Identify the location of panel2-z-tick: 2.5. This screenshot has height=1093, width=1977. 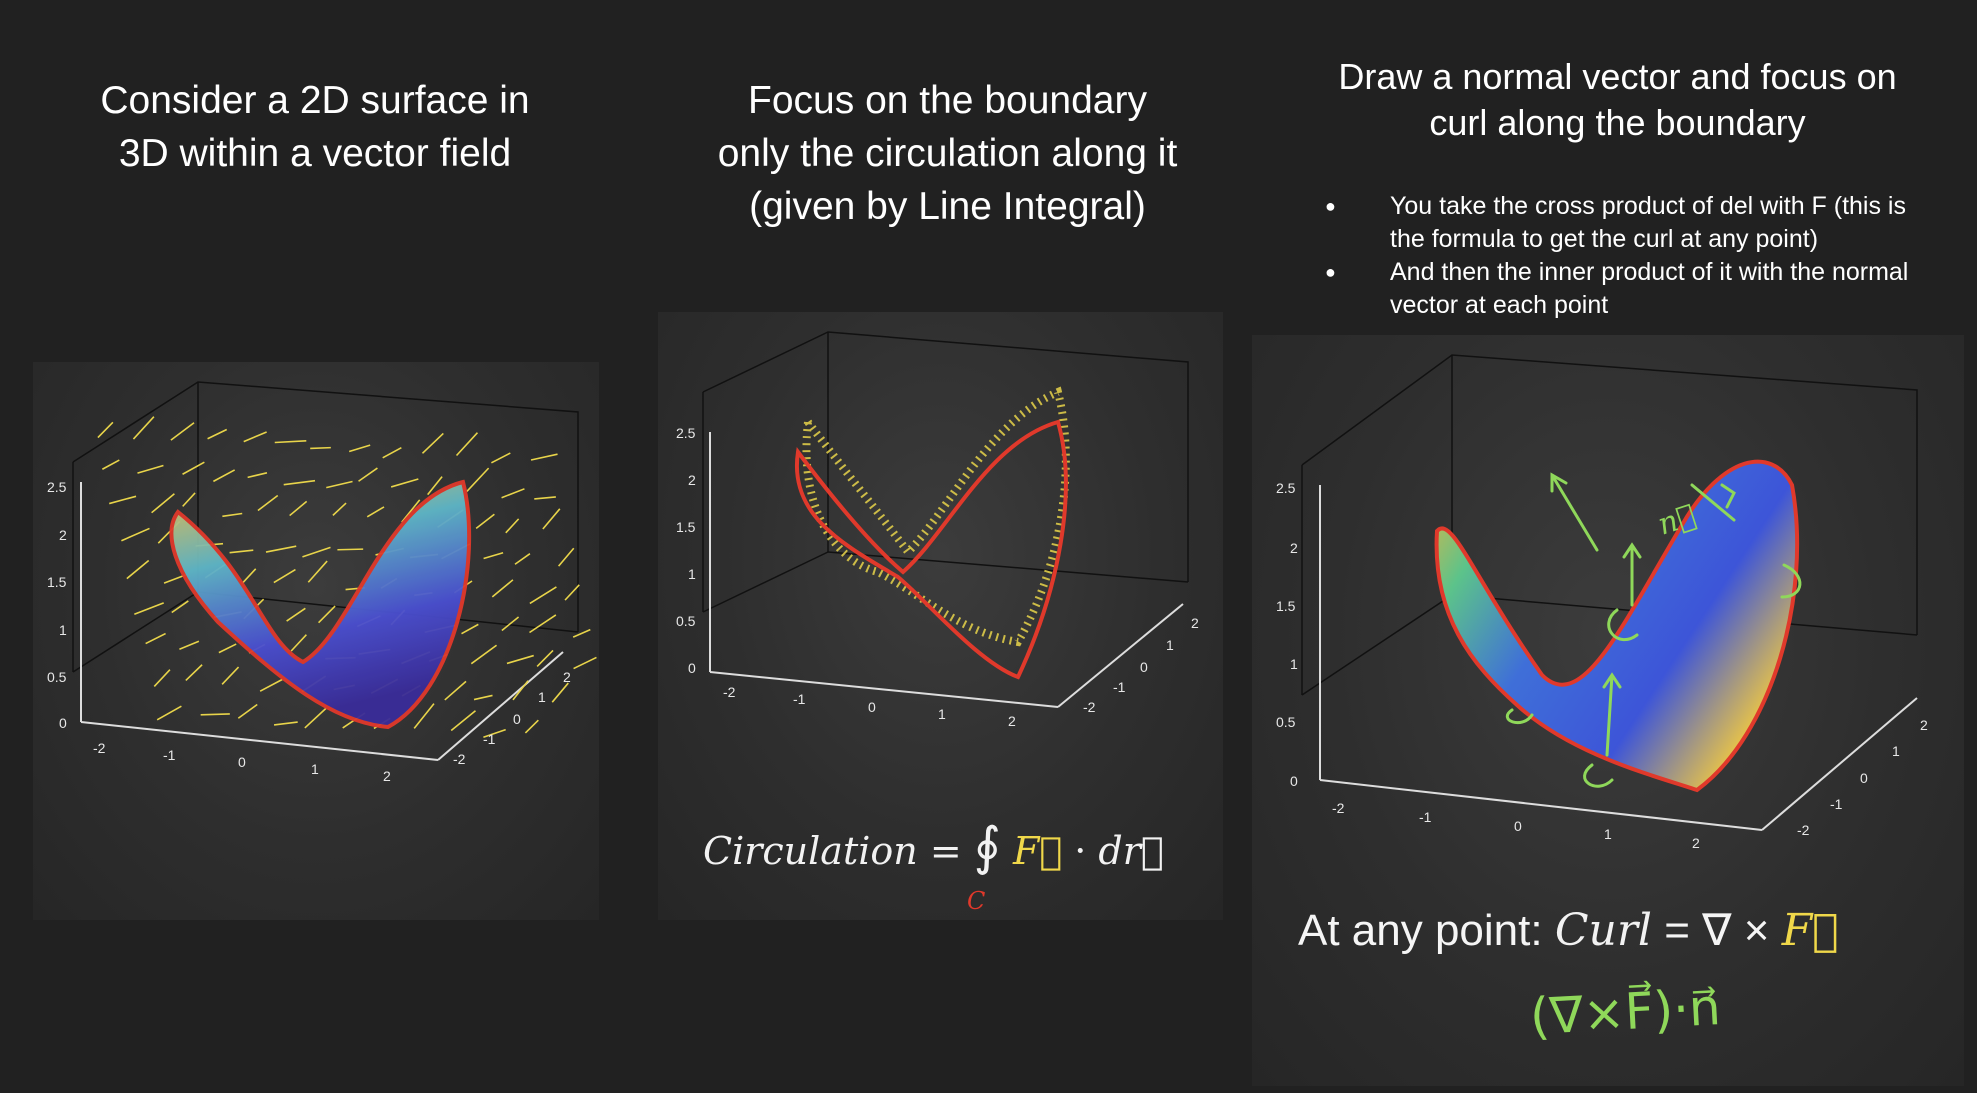
(686, 433).